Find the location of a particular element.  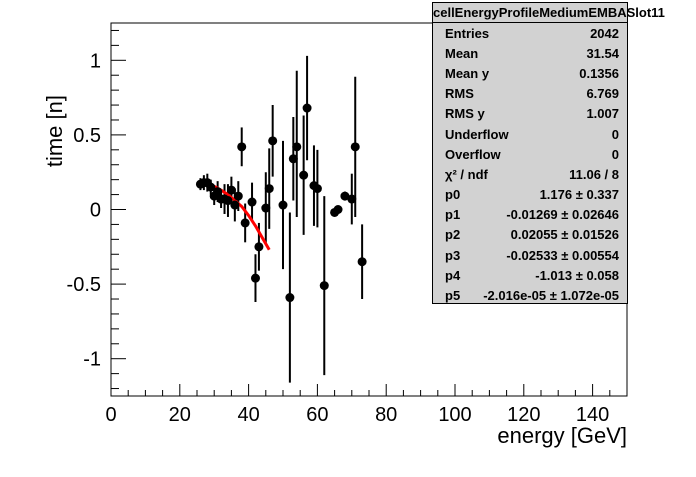

stats-label: Underflow is located at coordinates (477, 134).